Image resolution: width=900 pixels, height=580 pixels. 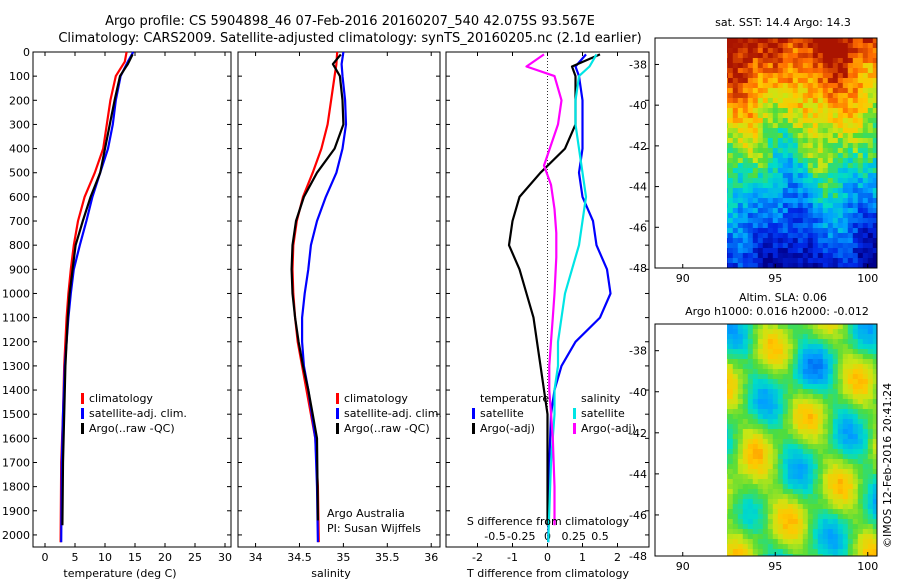 What do you see at coordinates (502, 413) in the screenshot?
I see `legend-label: satellite` at bounding box center [502, 413].